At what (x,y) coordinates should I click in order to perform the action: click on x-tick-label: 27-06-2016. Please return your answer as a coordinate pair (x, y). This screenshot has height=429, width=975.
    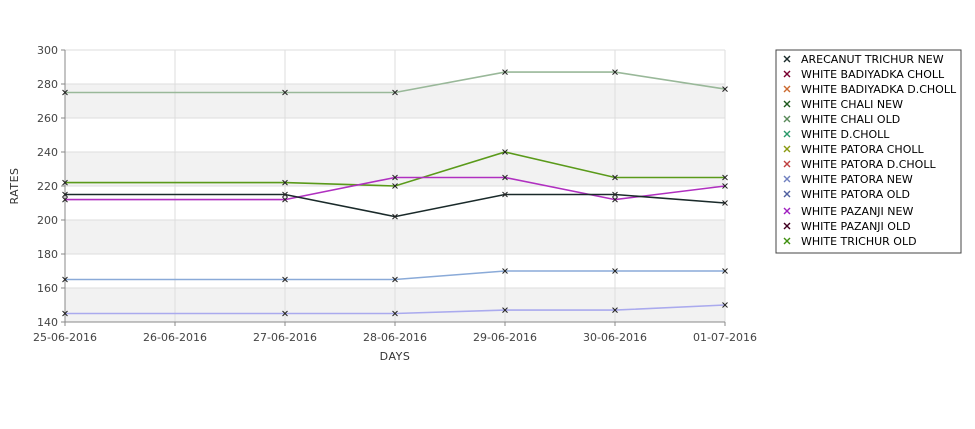
    Looking at the image, I should click on (285, 337).